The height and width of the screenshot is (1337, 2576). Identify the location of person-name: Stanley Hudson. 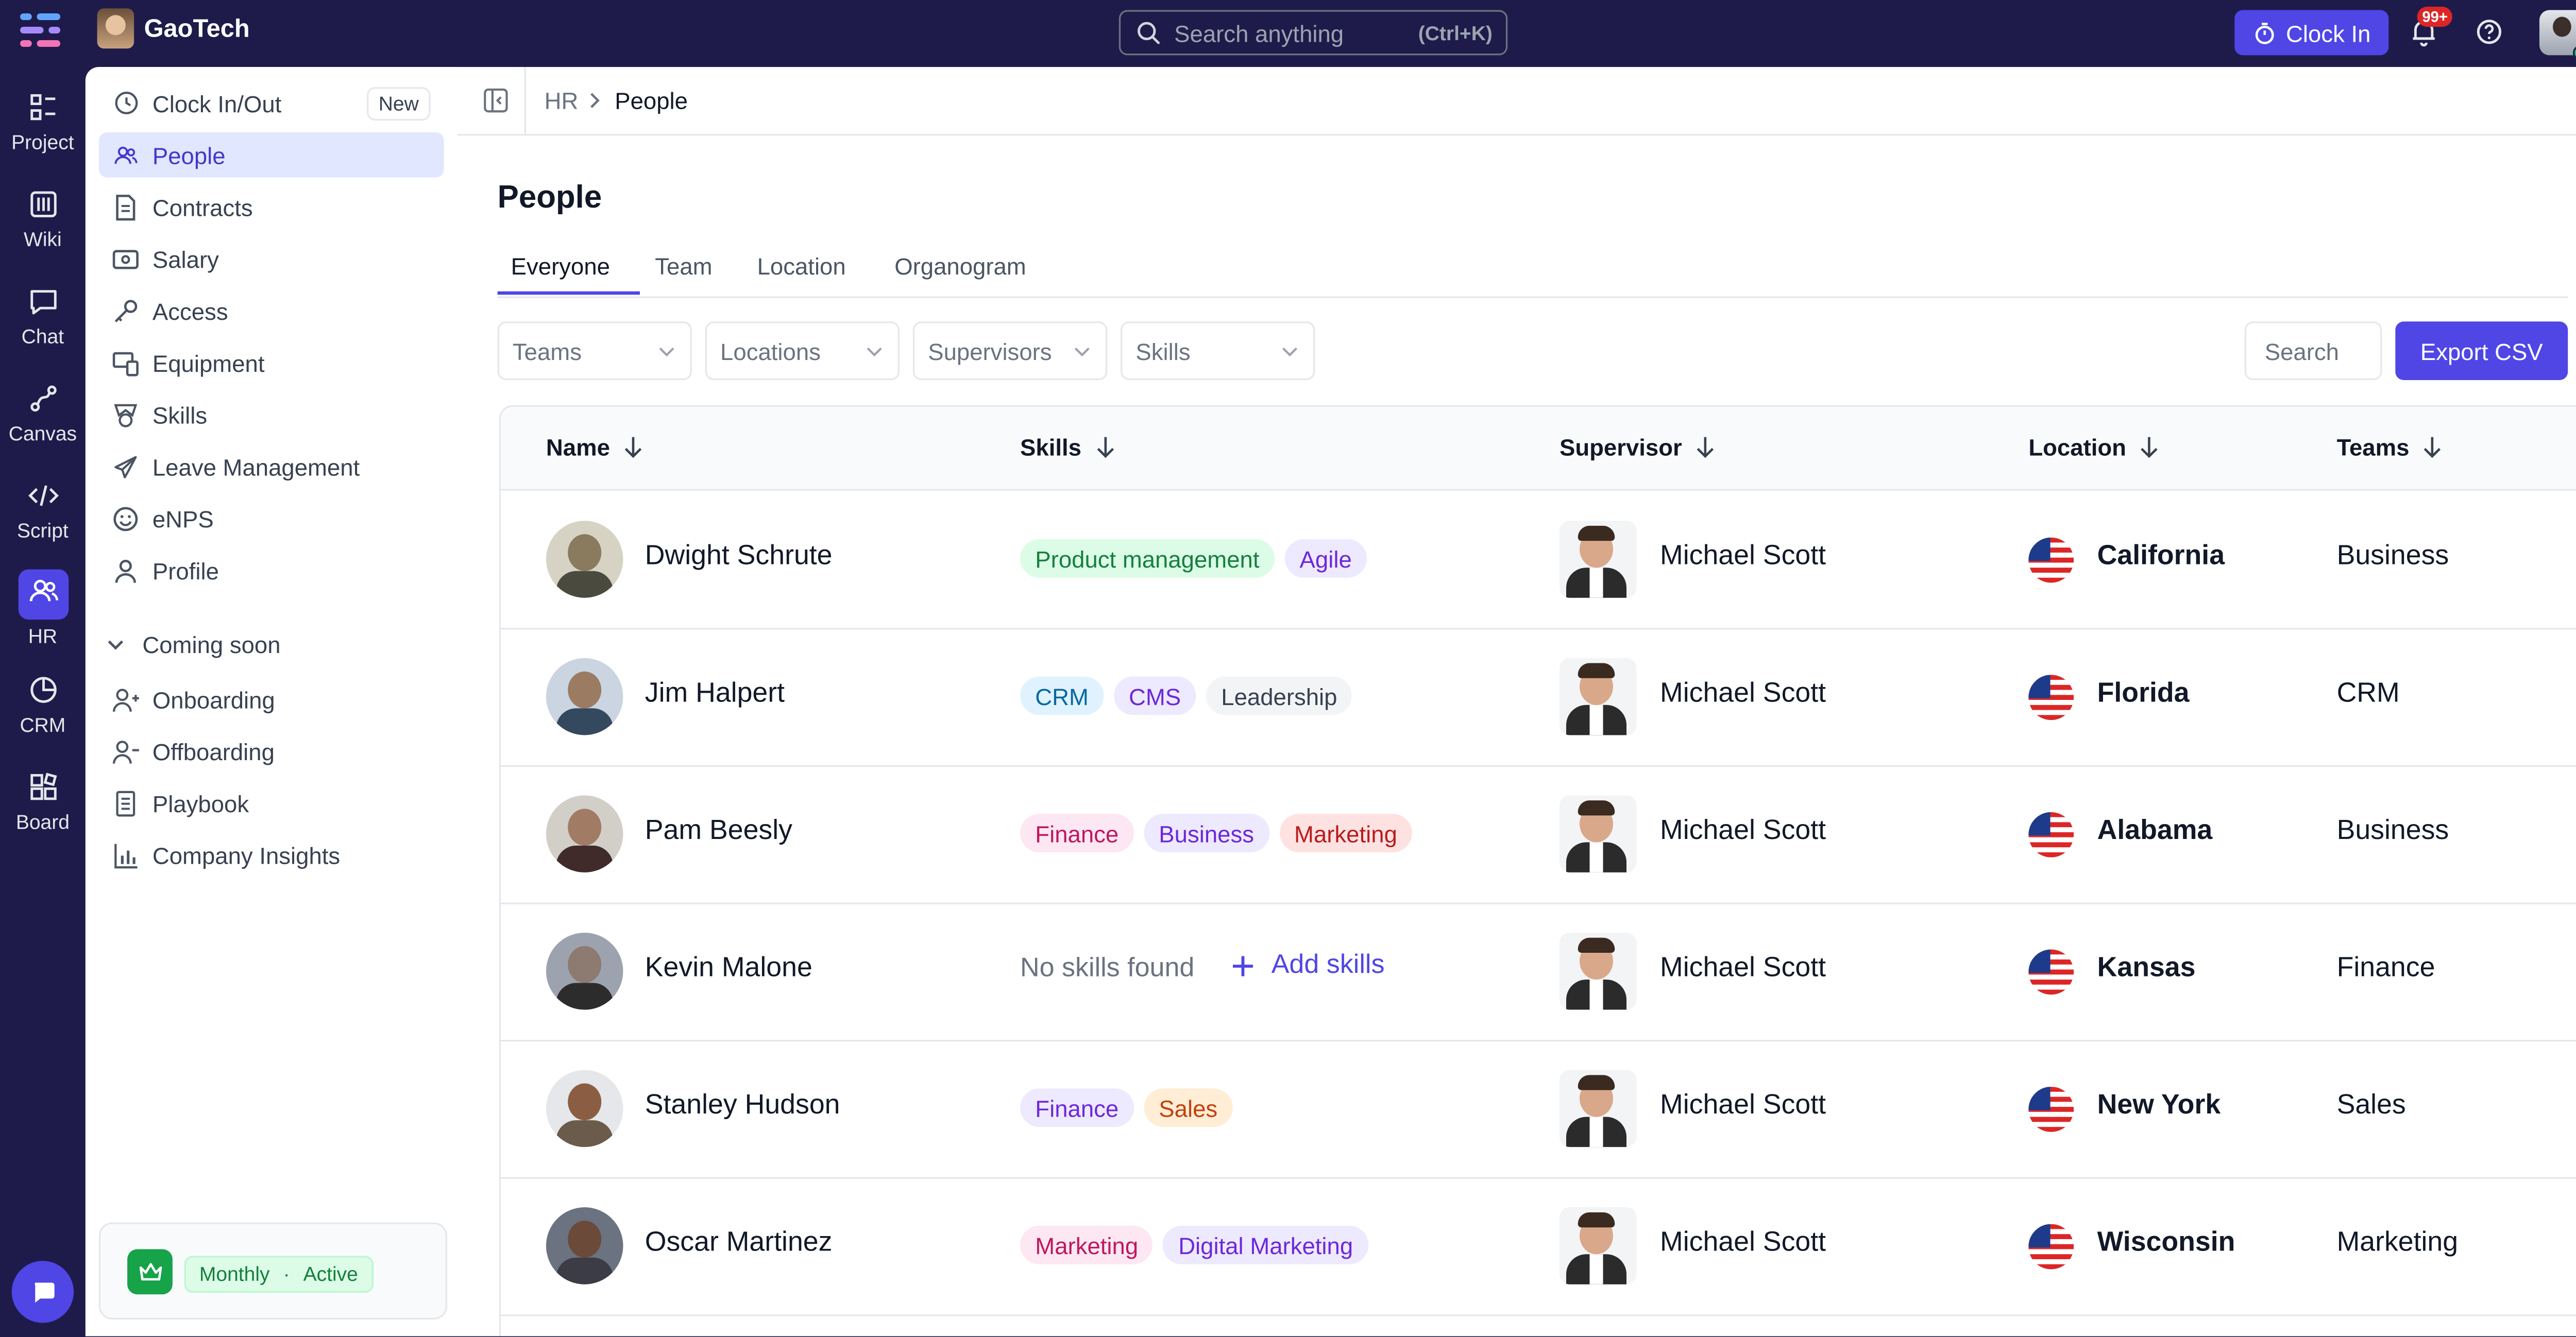
(742, 1105).